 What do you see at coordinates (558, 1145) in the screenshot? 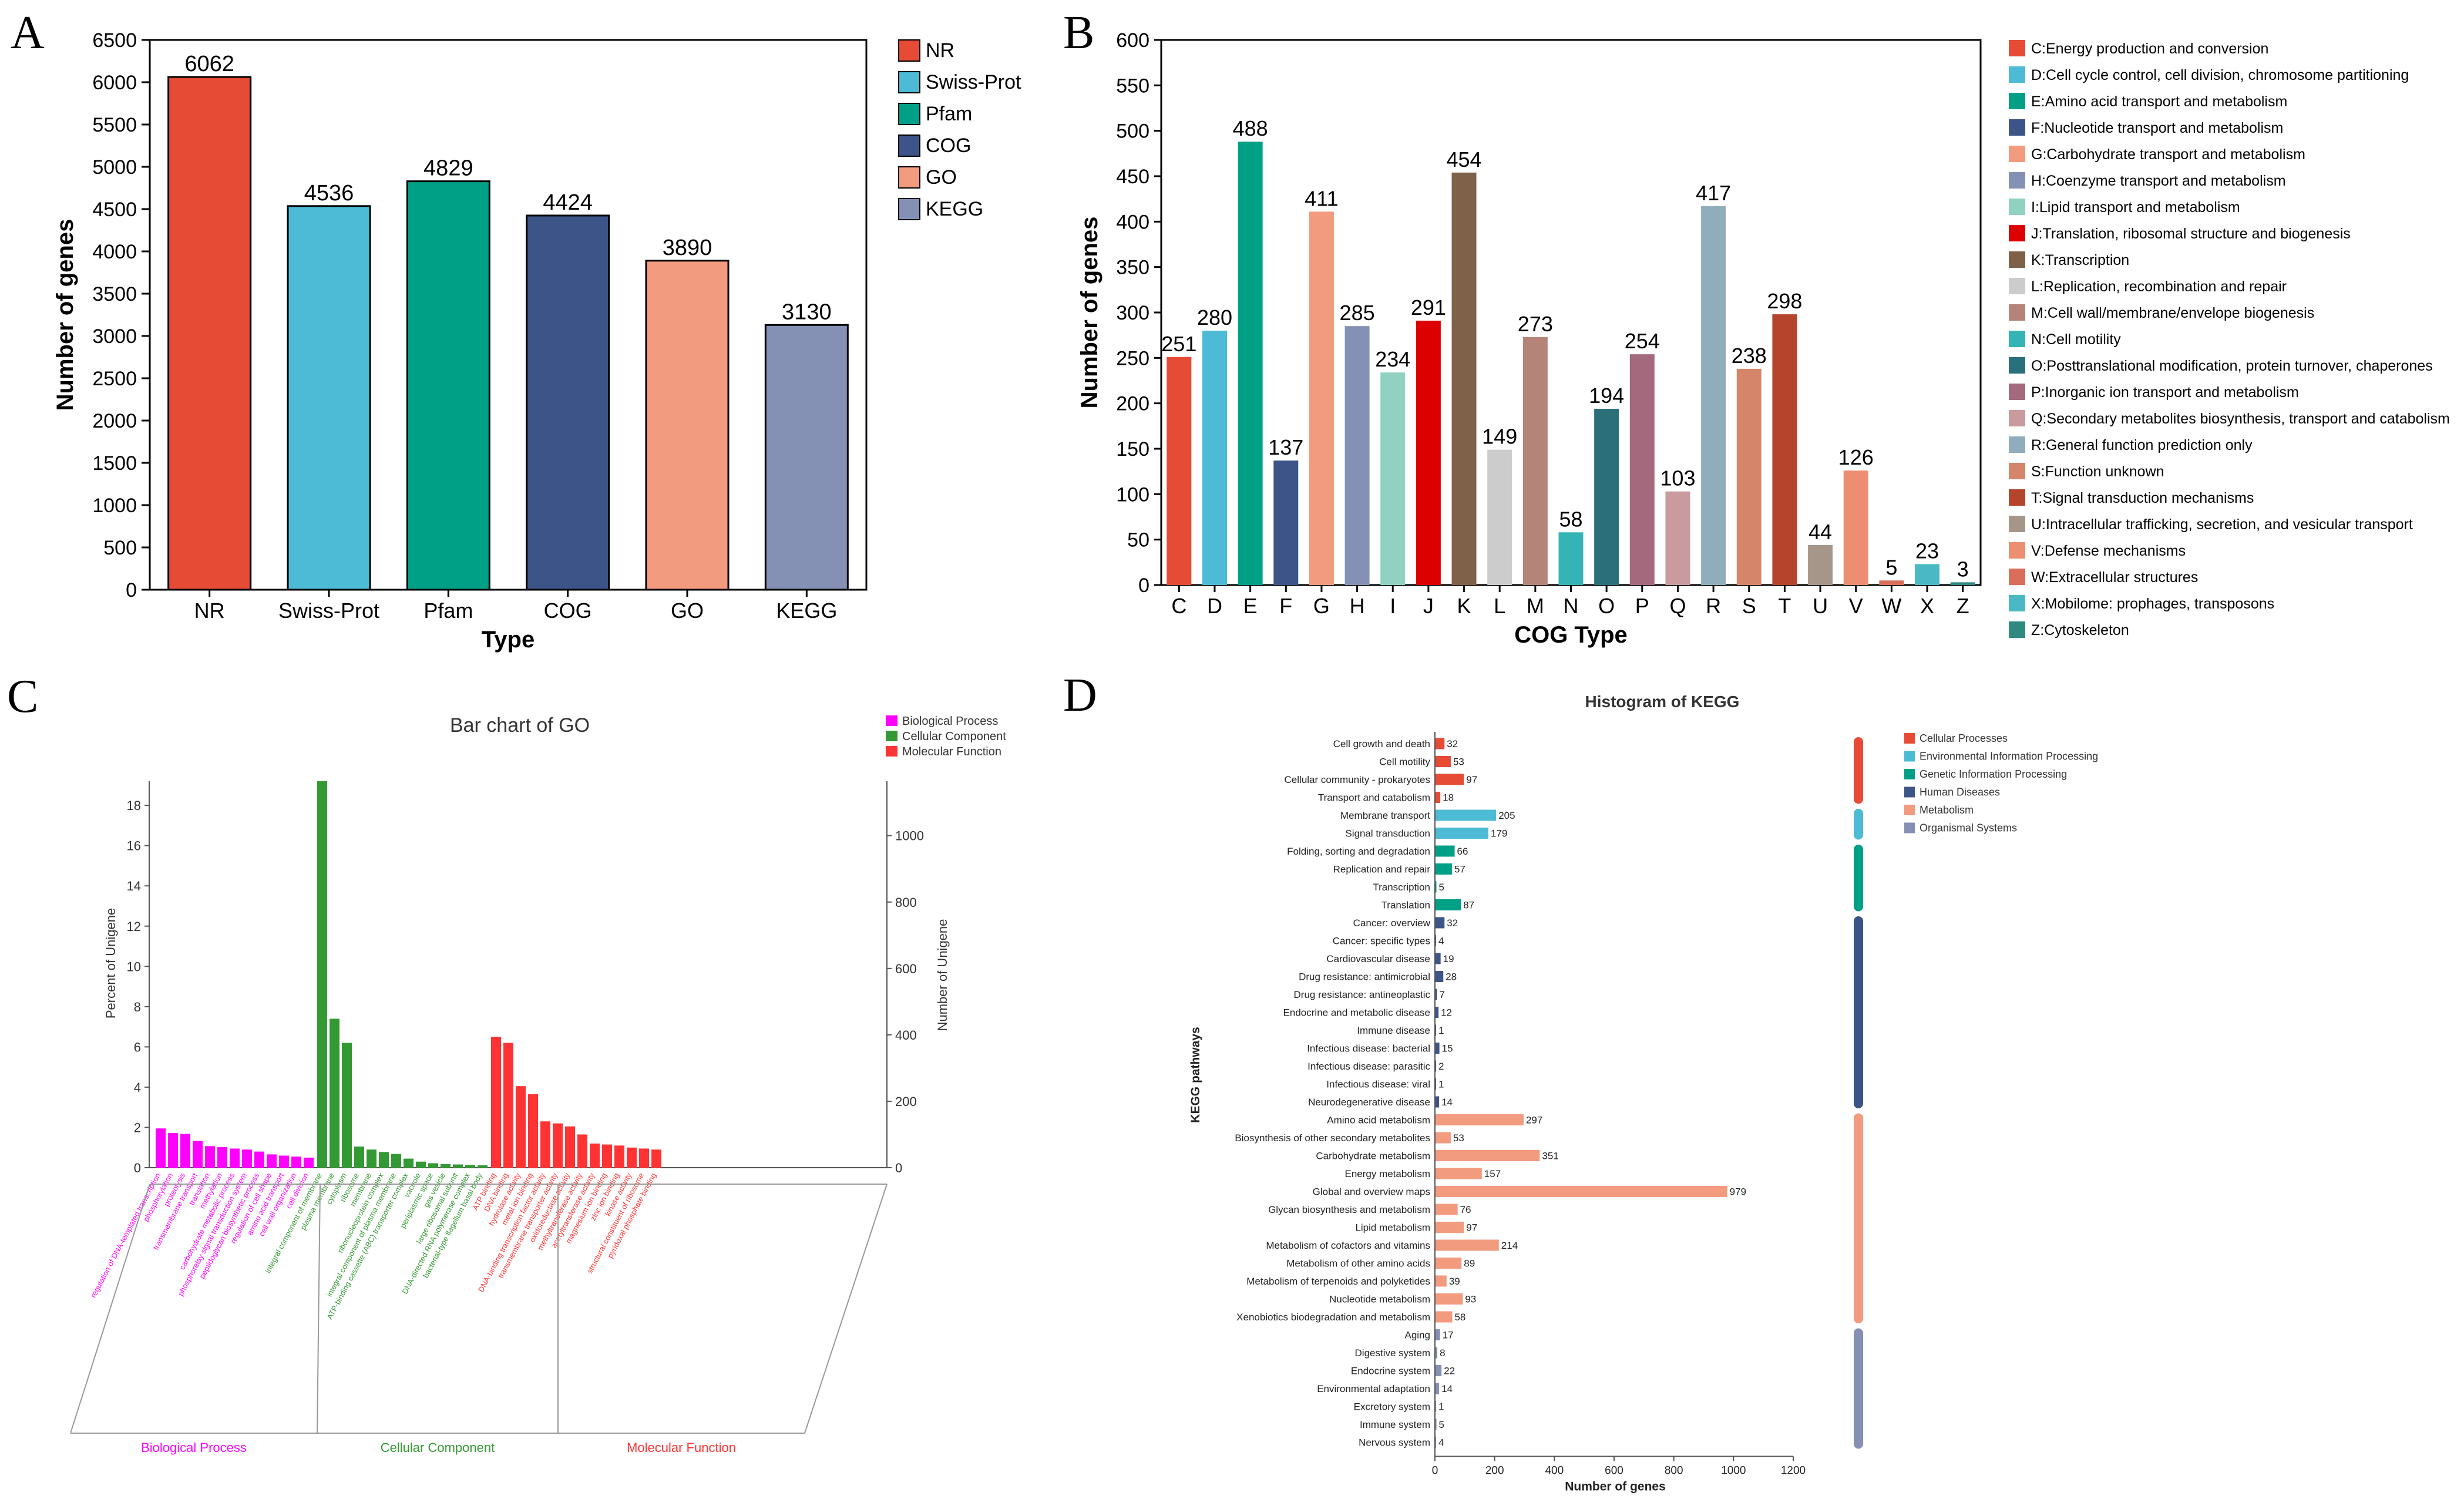
I see `c-bar-transmembrane-transporter-activity` at bounding box center [558, 1145].